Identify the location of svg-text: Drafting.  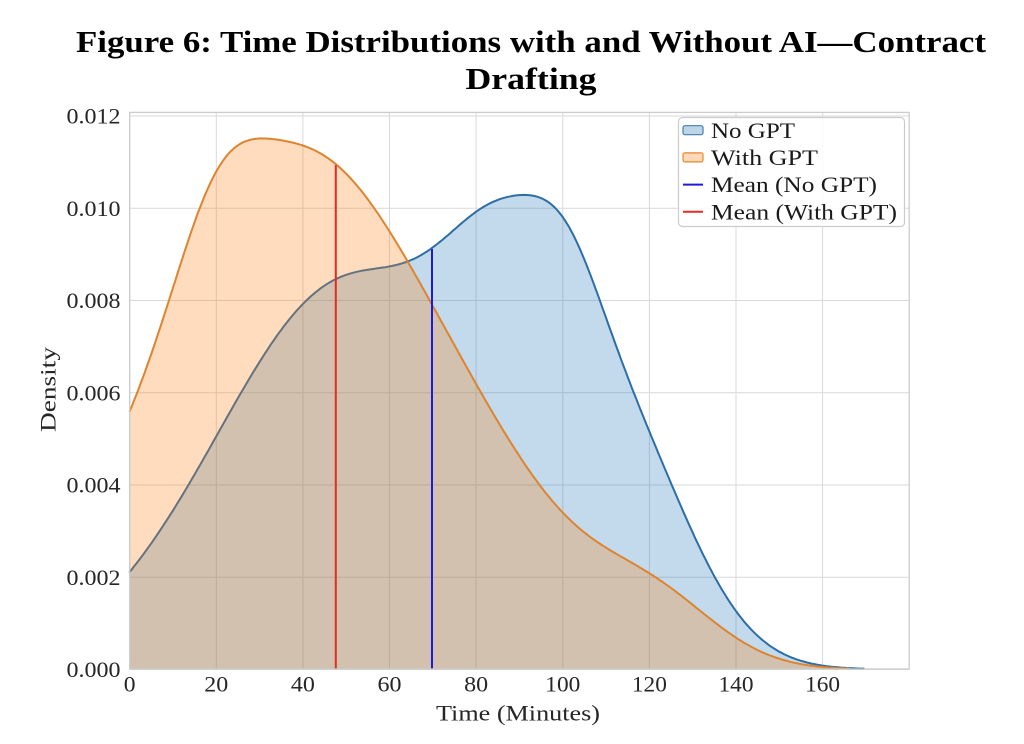
(532, 78).